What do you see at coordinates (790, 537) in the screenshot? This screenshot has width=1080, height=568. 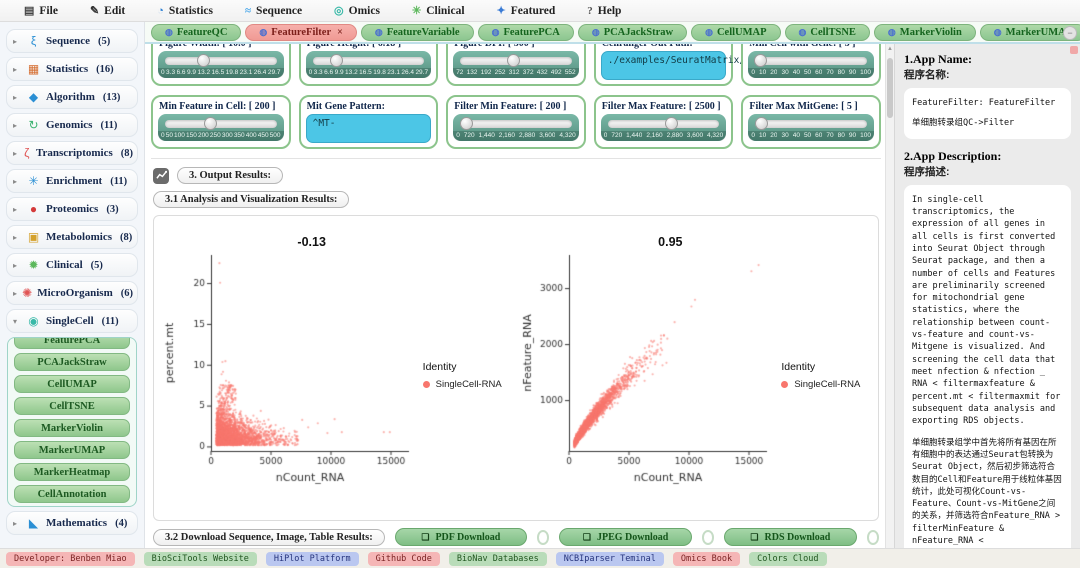 I see `rds-download-button: ❏ RDS Download` at bounding box center [790, 537].